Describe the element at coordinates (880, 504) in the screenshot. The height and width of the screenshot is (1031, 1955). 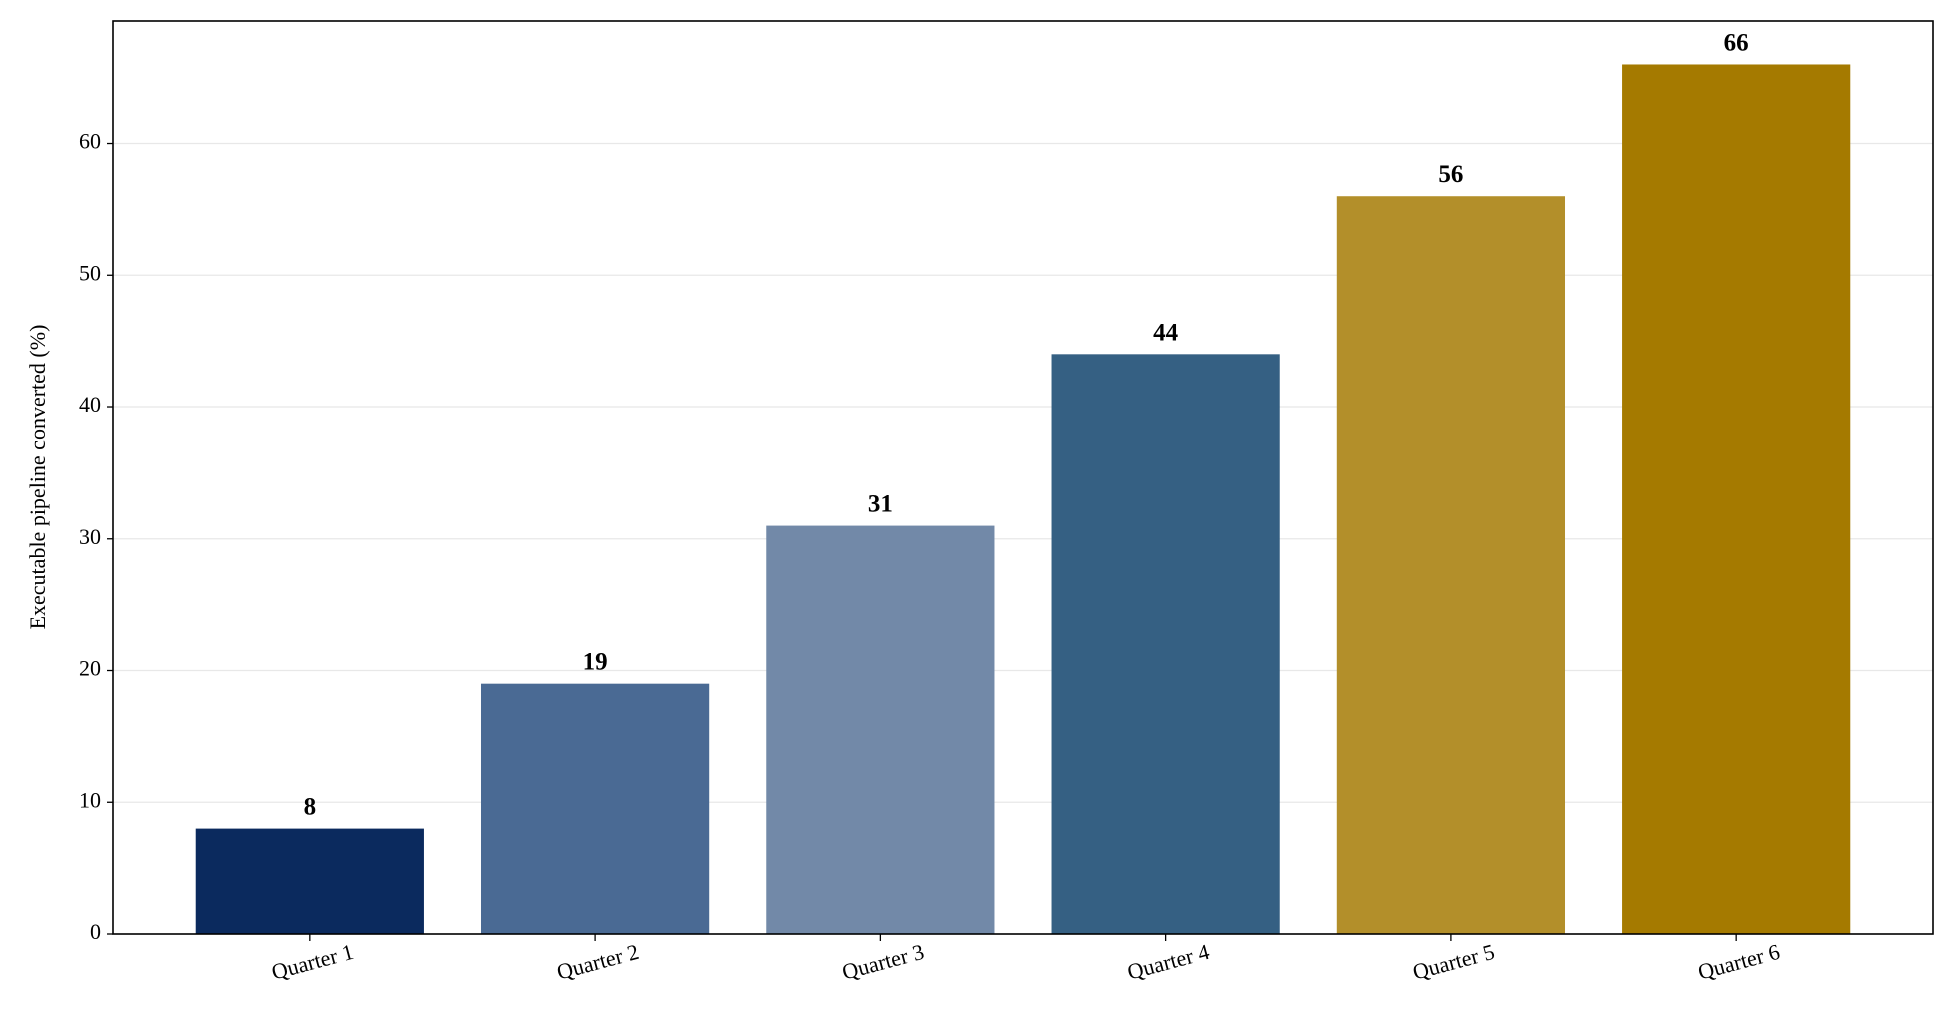
I see `value-label: 31` at that location.